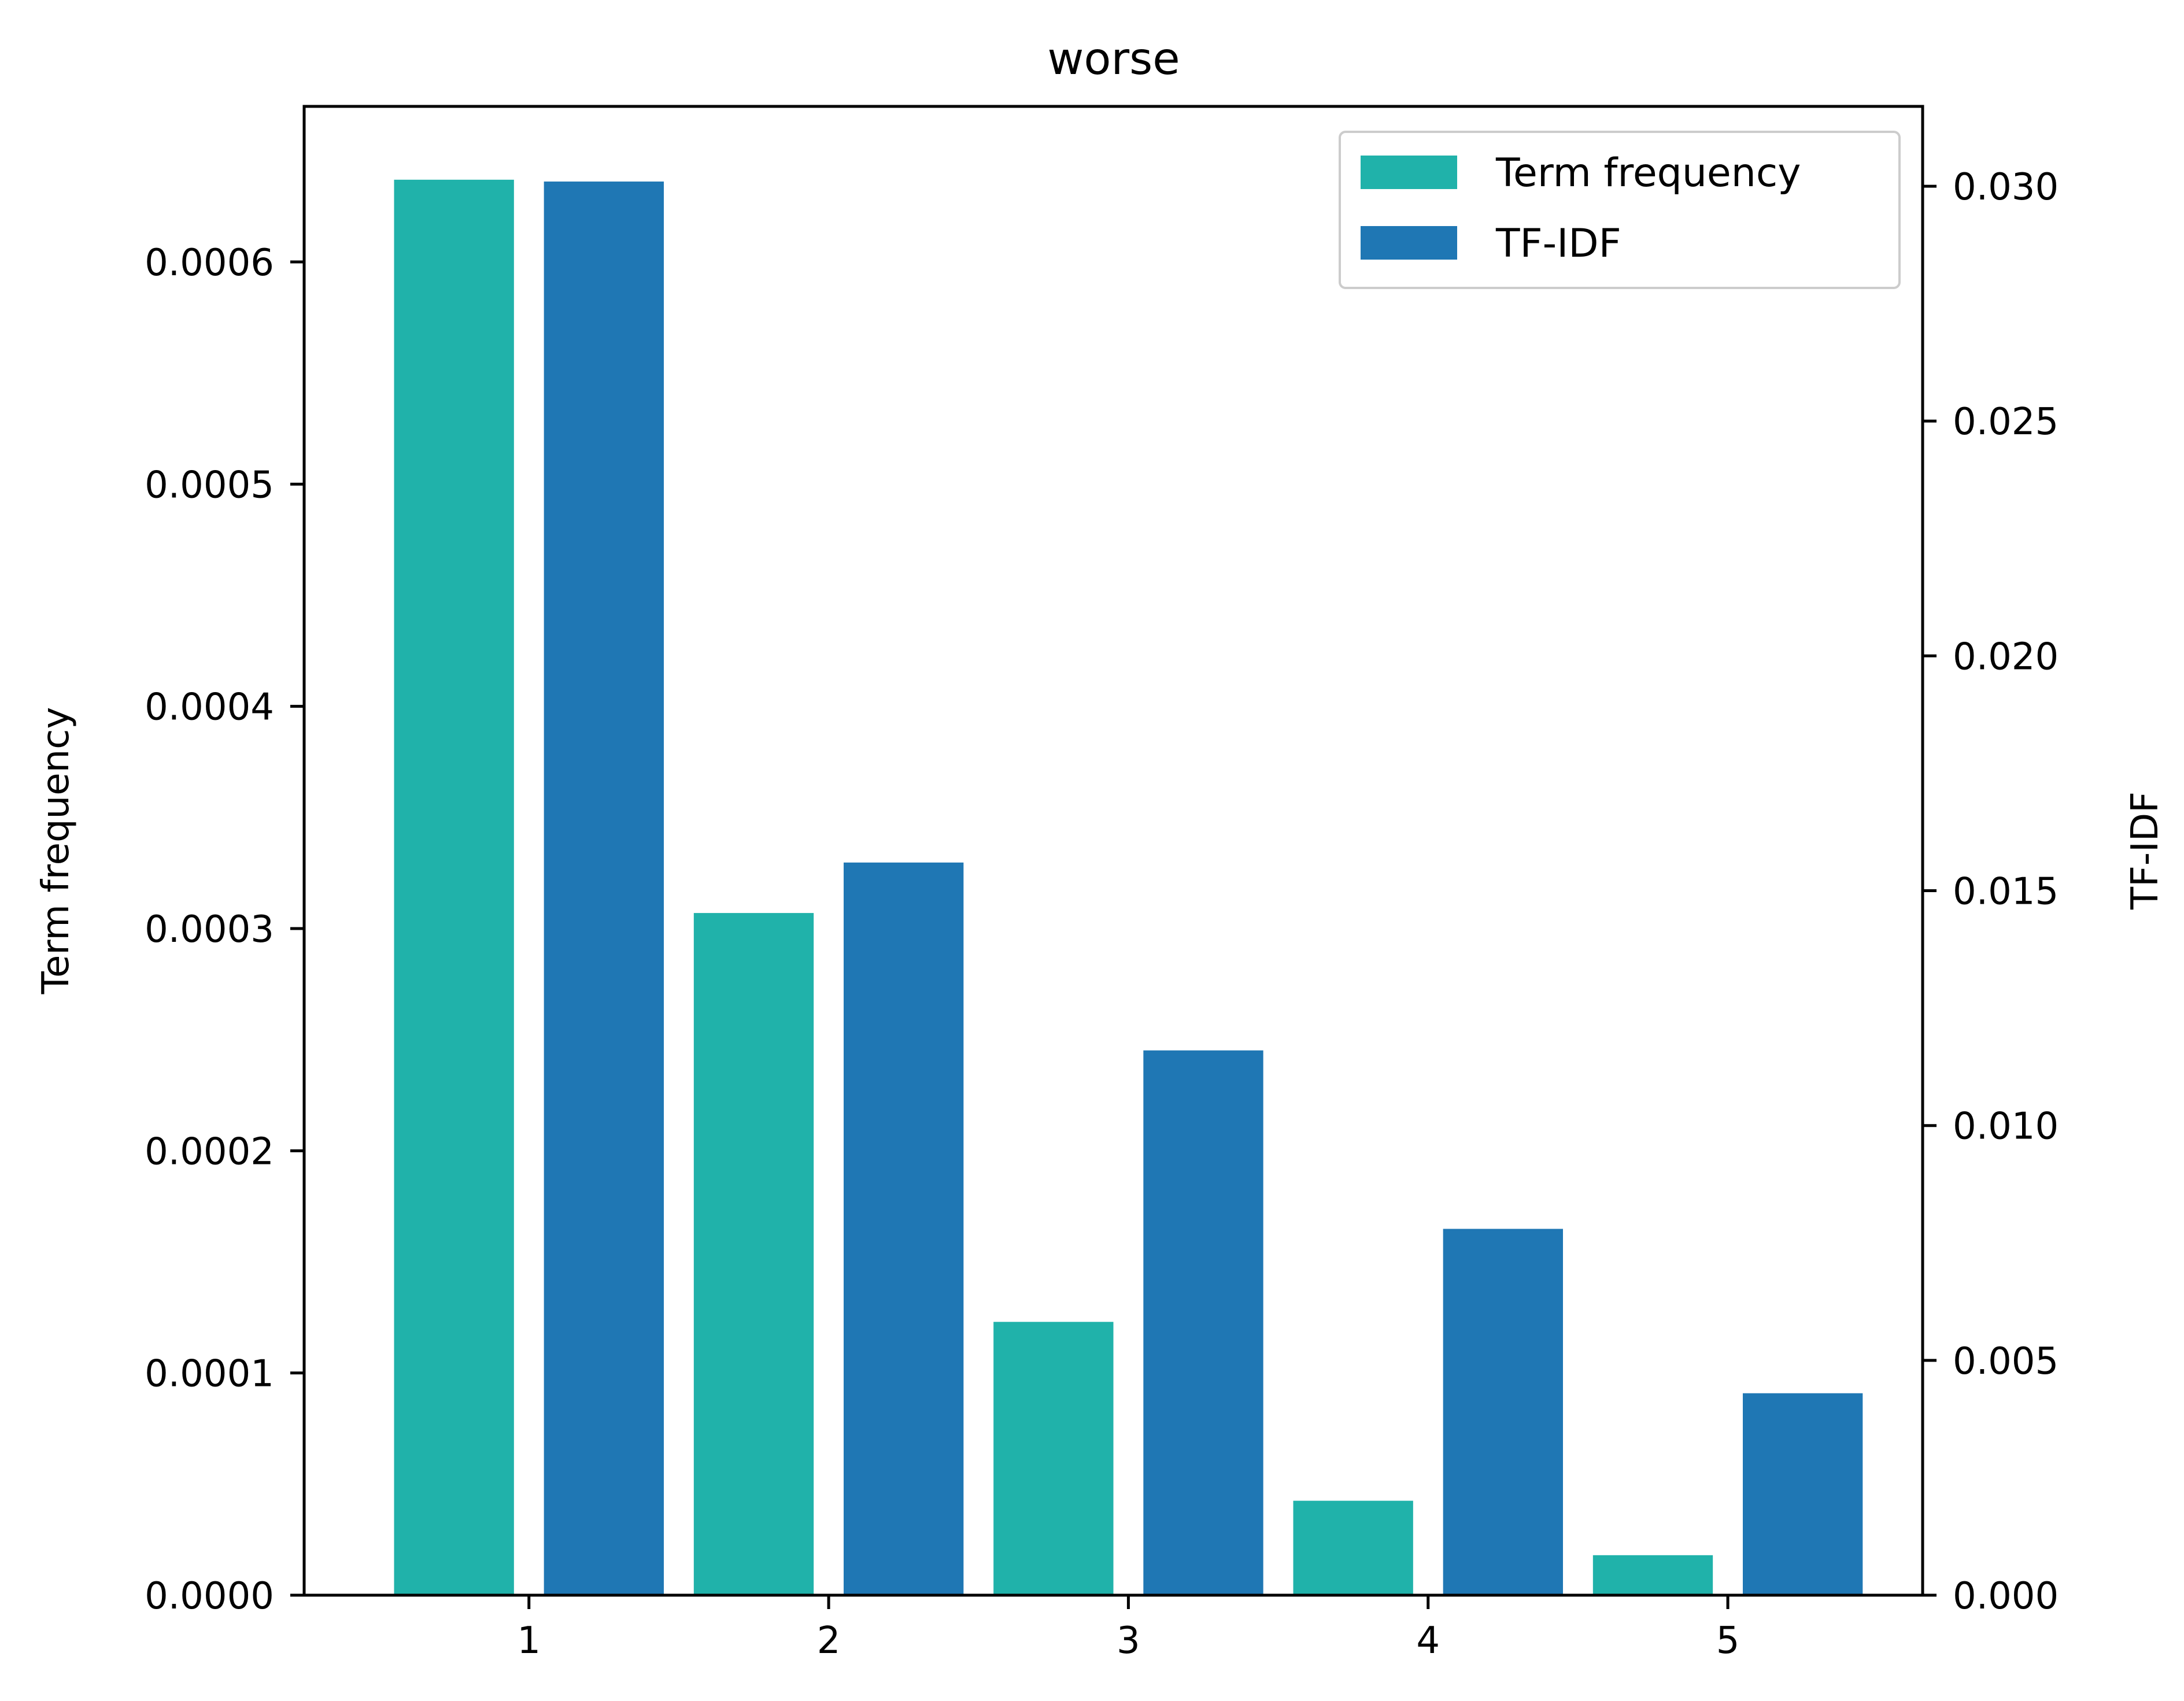 The width and height of the screenshot is (2184, 1701). I want to click on y-left-tick-label: 0.0006, so click(209, 263).